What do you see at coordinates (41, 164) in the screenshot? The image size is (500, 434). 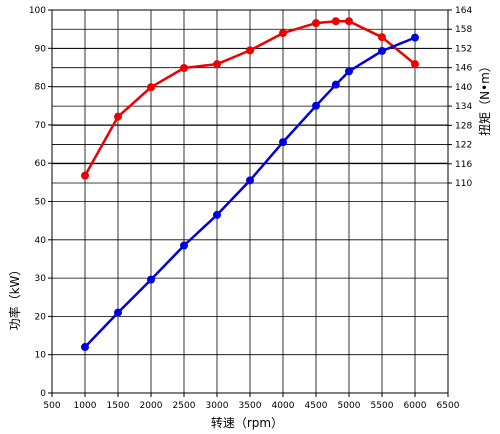 I see `power-tick-label: 60` at bounding box center [41, 164].